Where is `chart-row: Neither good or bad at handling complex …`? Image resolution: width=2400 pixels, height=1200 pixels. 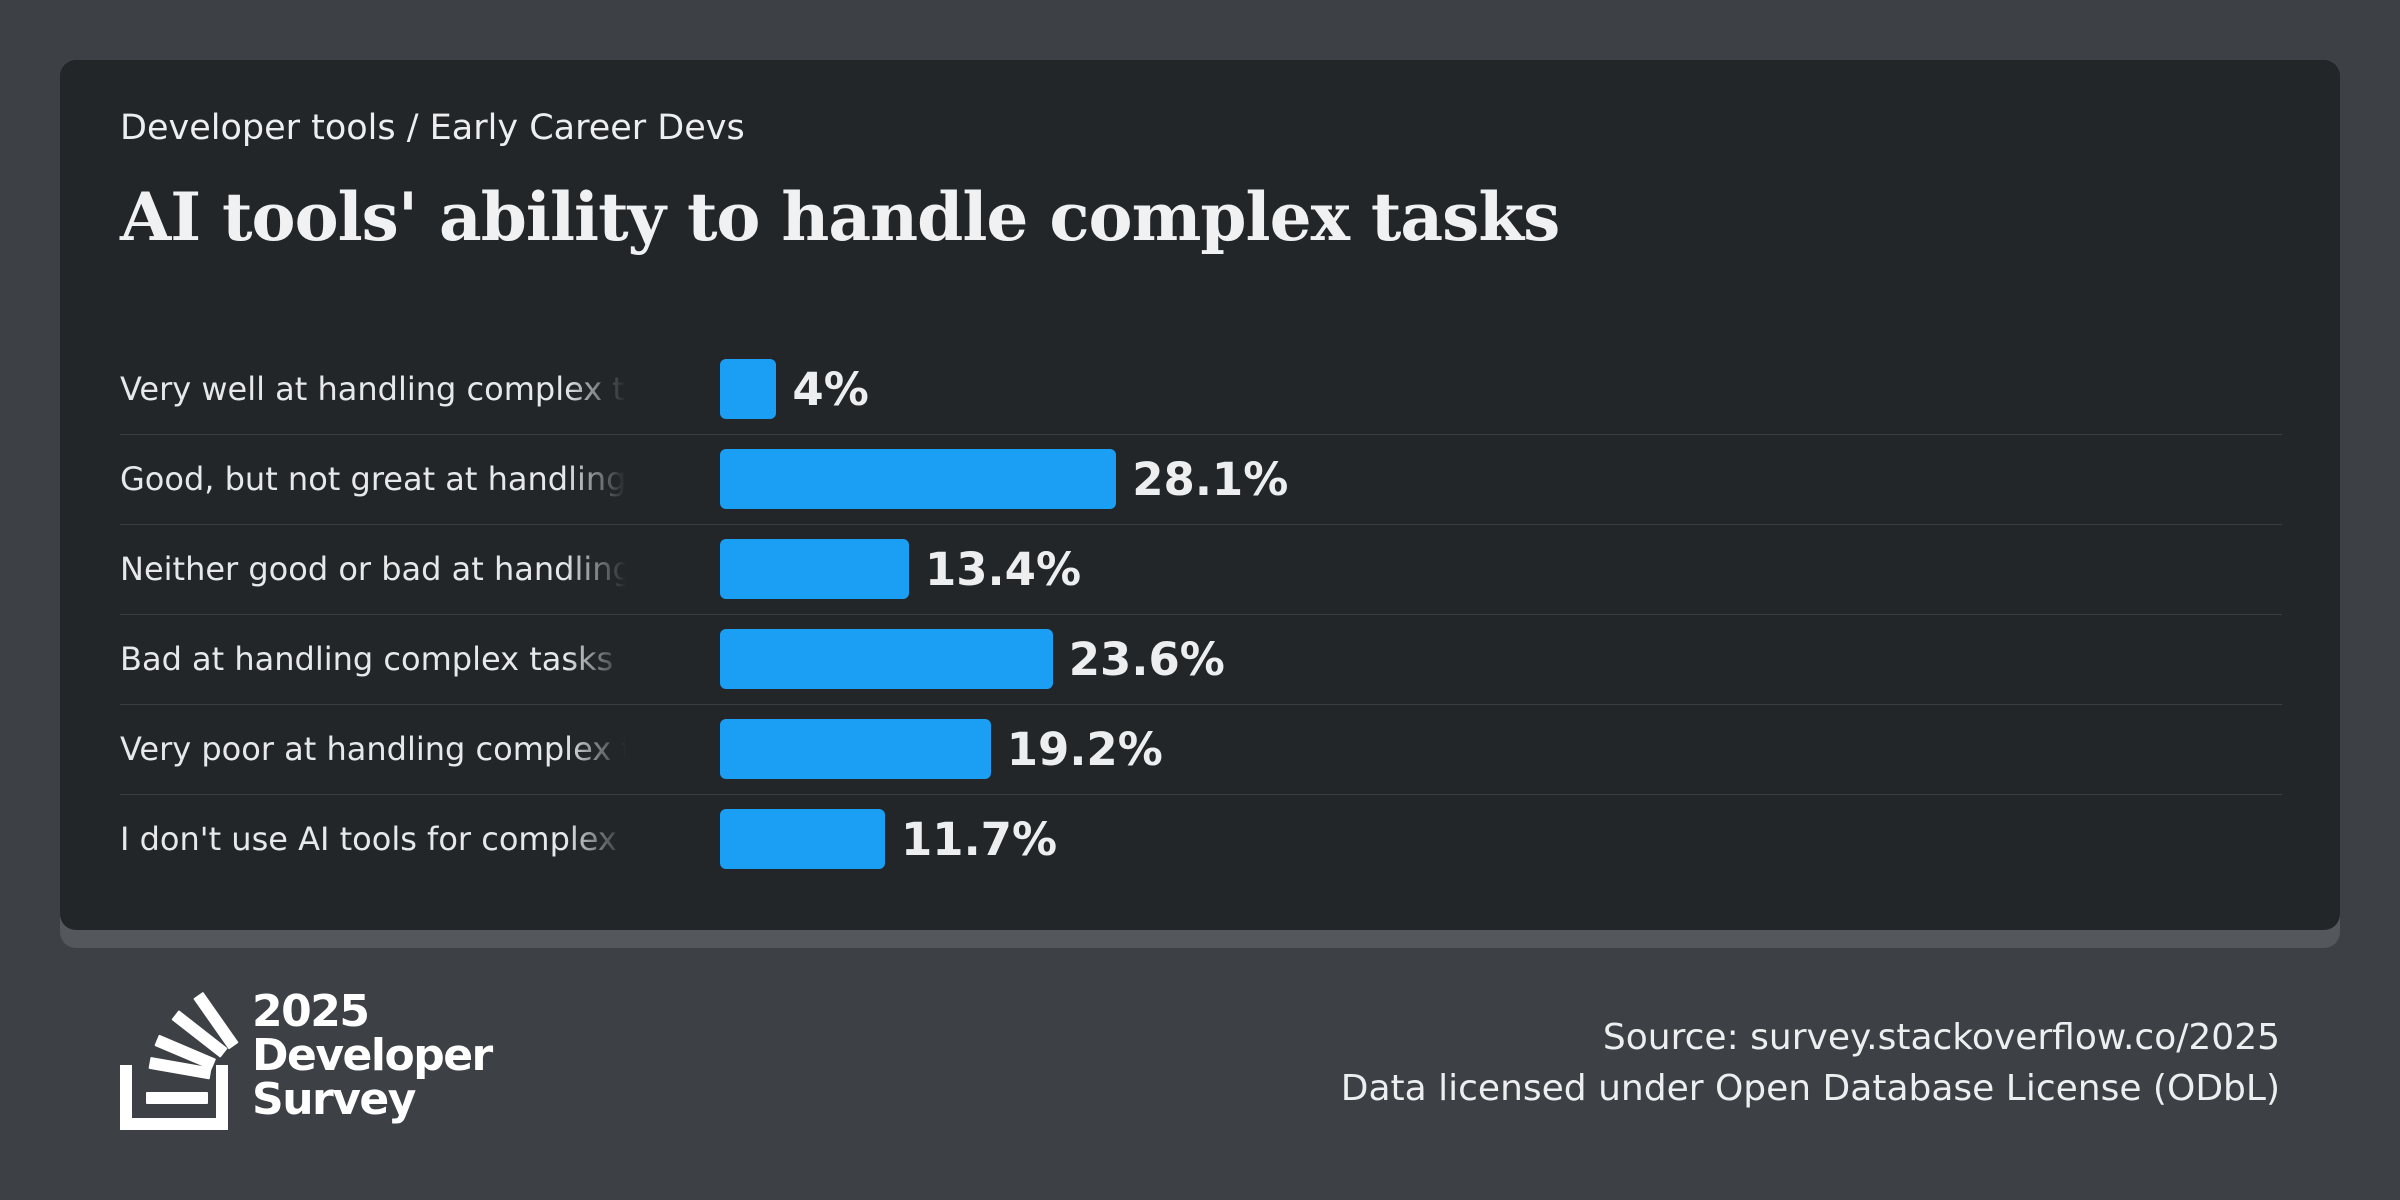 chart-row: Neither good or bad at handling complex … is located at coordinates (1201, 569).